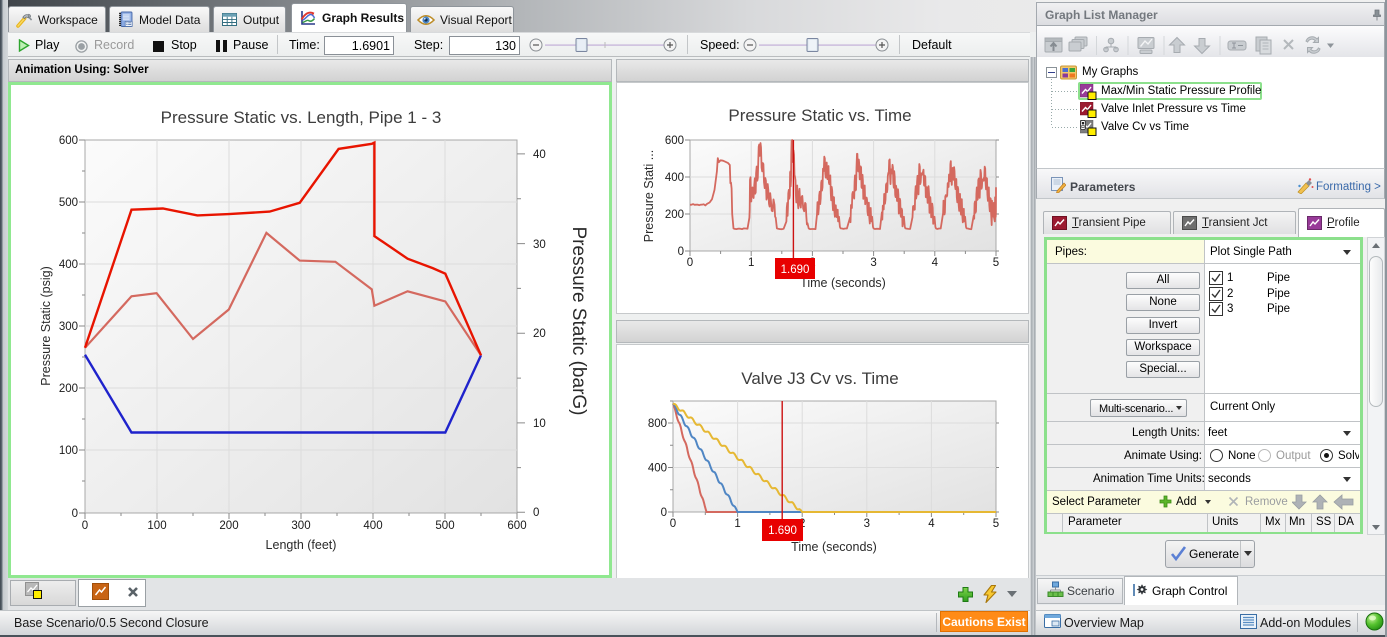 The width and height of the screenshot is (1387, 637). I want to click on svg-text:Pressure Static vs. Length, Pi: Pressure Static vs. Length, Pipe 1 - 3, so click(301, 117).